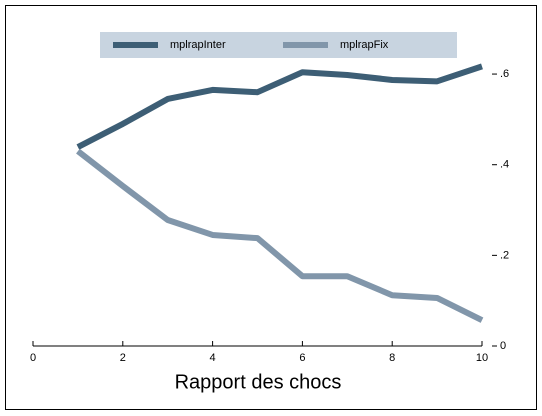 This screenshot has width=542, height=416. I want to click on x-tick-label: 6, so click(302, 358).